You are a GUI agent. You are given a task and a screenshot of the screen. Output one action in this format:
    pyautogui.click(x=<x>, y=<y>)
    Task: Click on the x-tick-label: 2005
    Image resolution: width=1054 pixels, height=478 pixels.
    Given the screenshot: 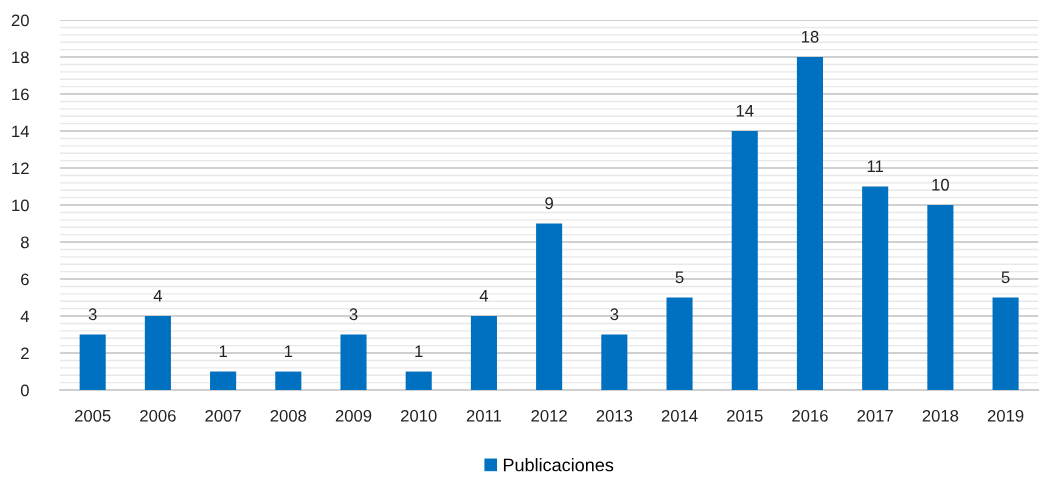 What is the action you would take?
    pyautogui.click(x=92, y=415)
    